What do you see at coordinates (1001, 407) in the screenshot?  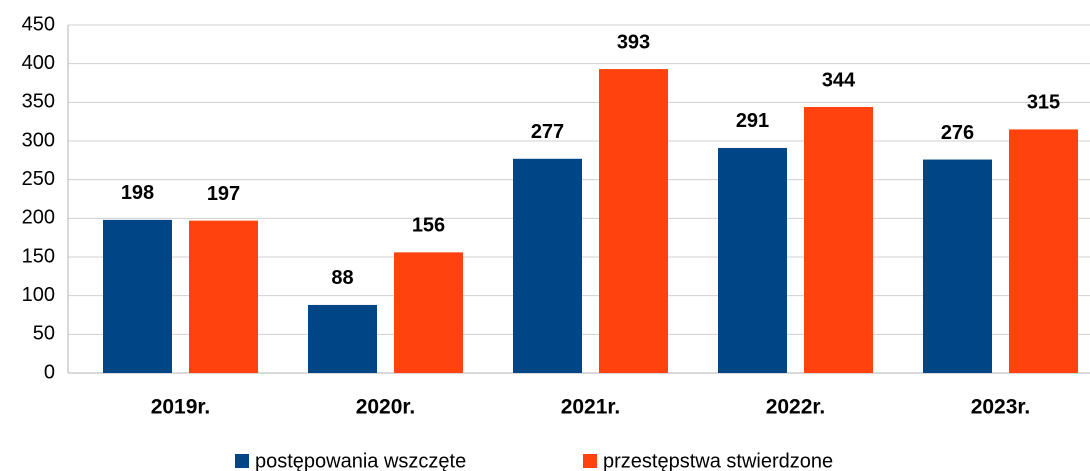 I see `x-tick-label: 2023r.` at bounding box center [1001, 407].